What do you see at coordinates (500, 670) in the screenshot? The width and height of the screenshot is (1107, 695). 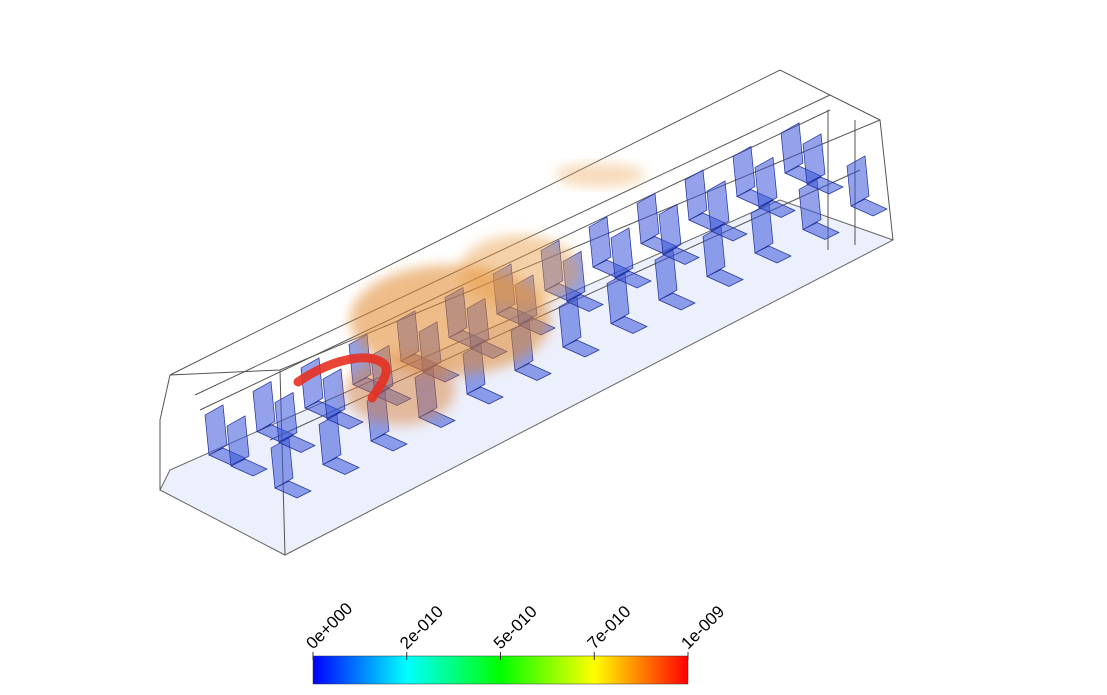 I see `colorbar-gradient` at bounding box center [500, 670].